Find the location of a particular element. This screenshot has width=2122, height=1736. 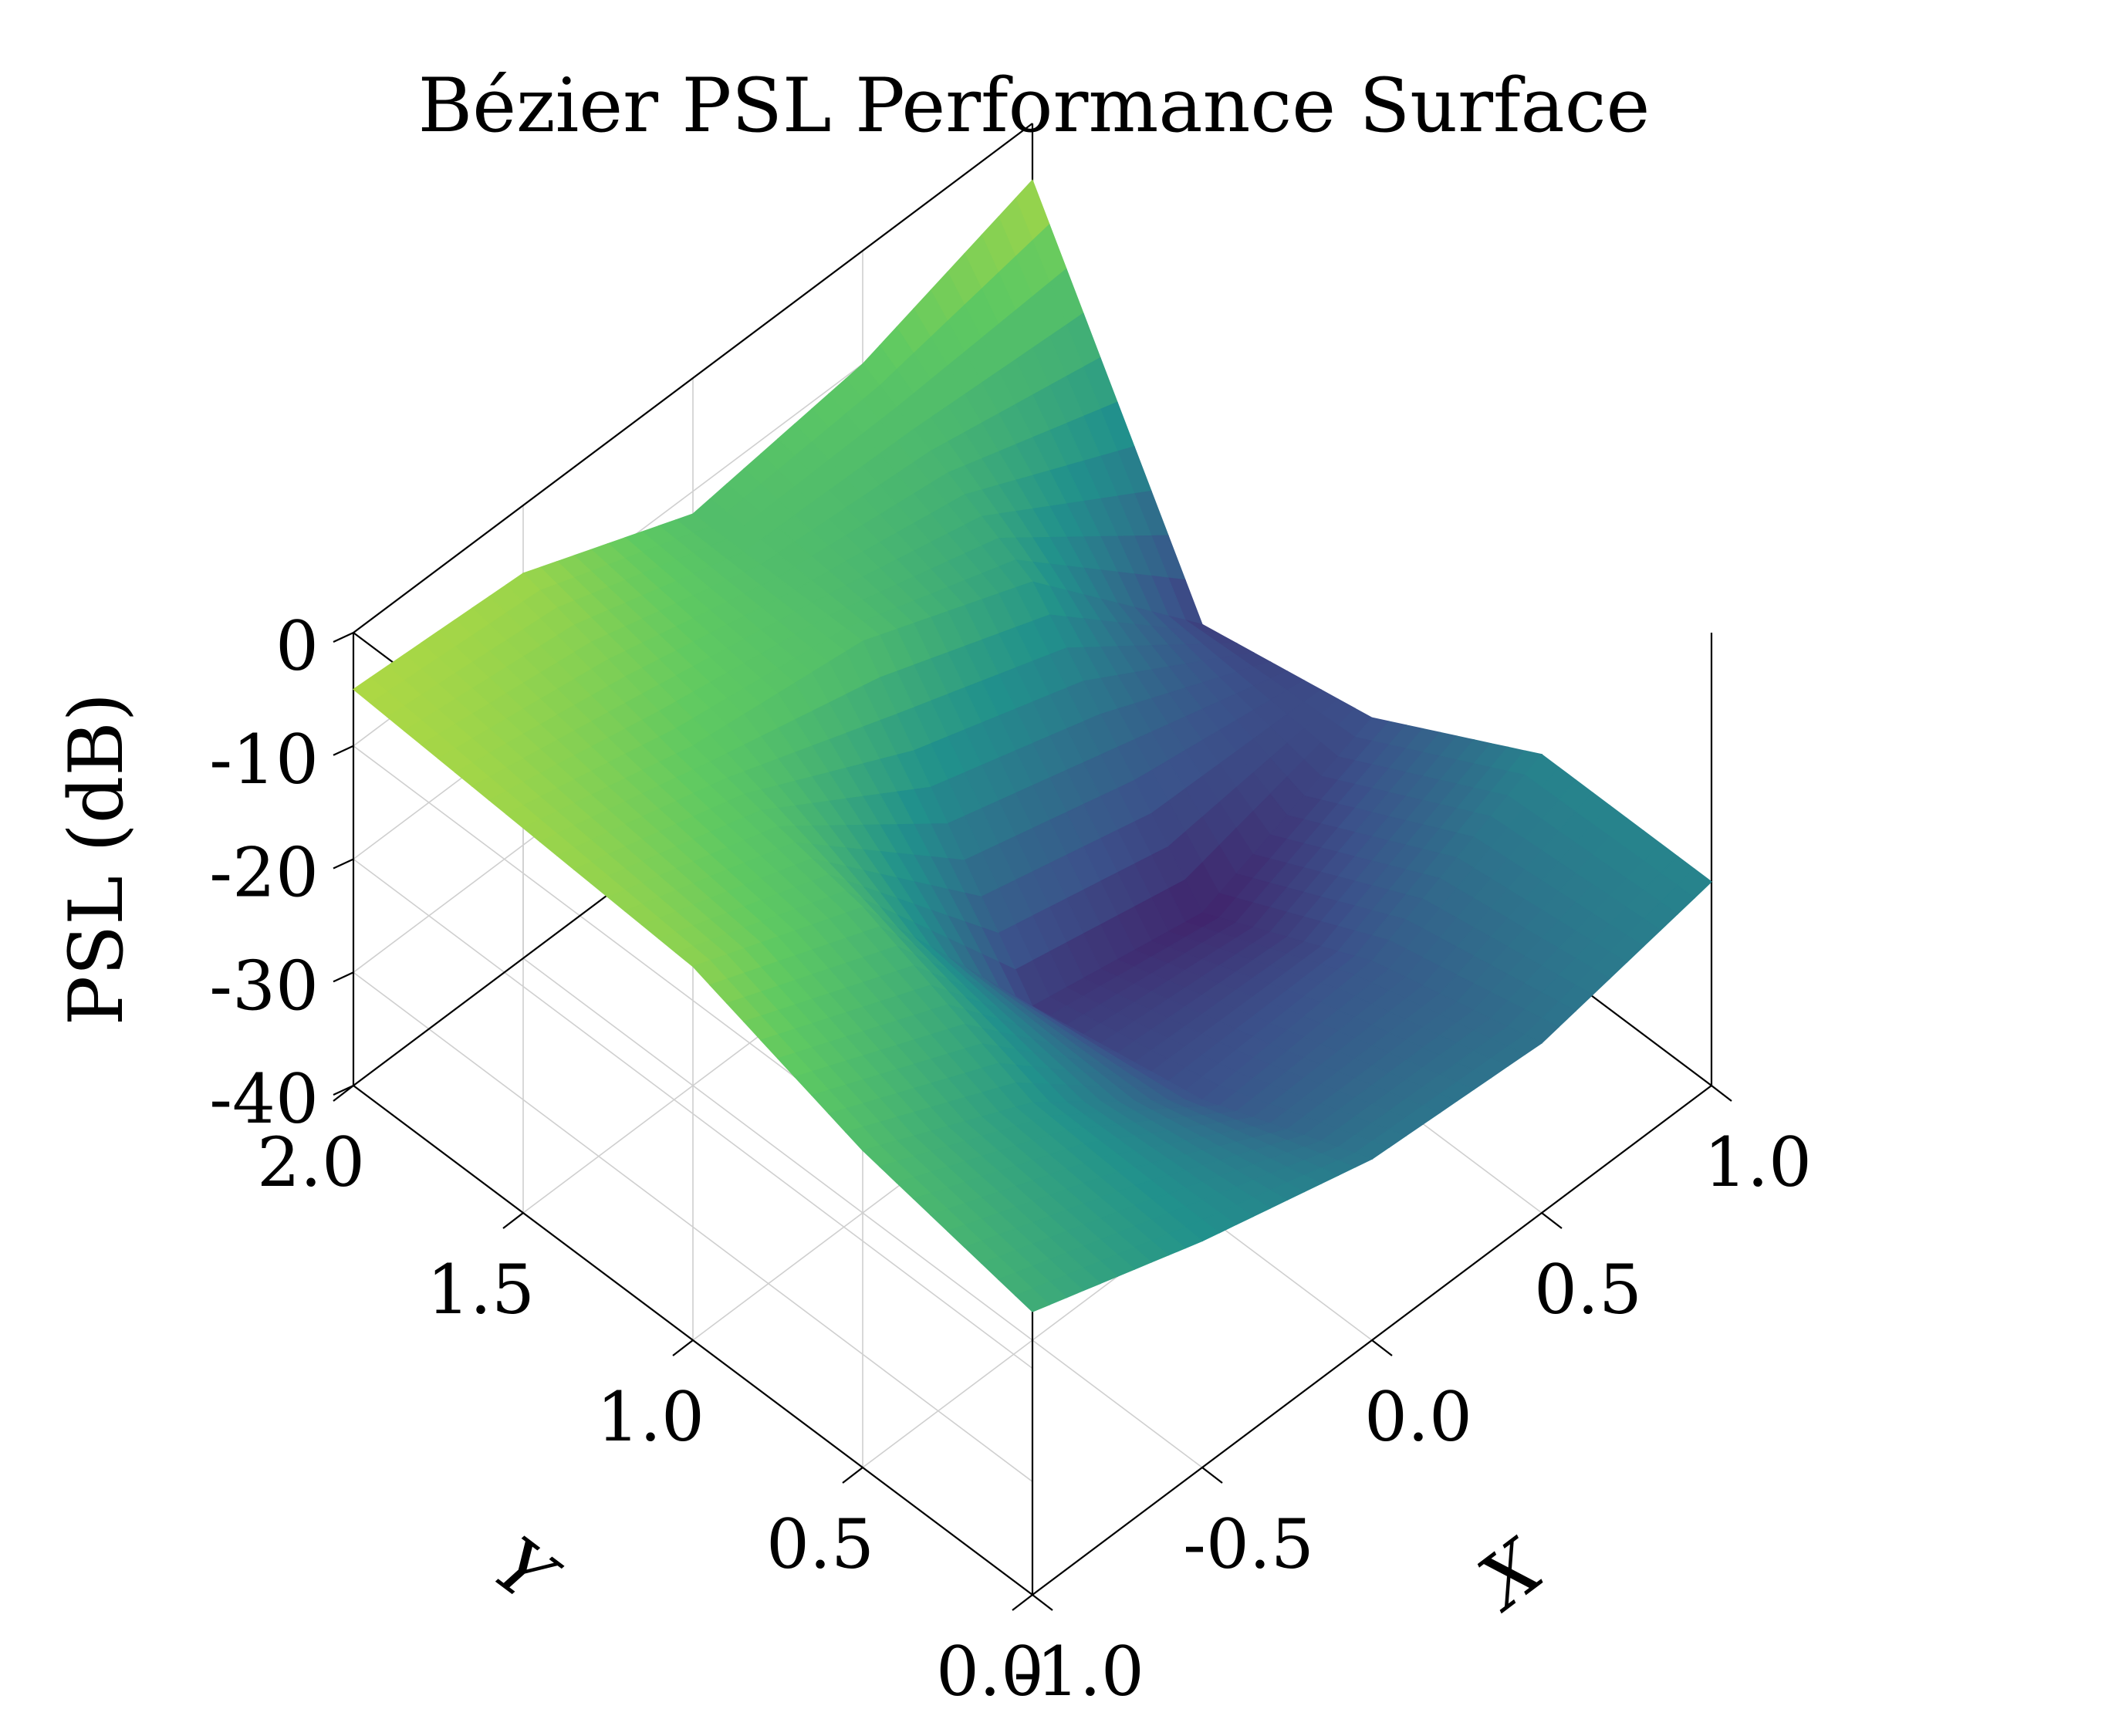

y-tick-label: 0.0 is located at coordinates (990, 1672).